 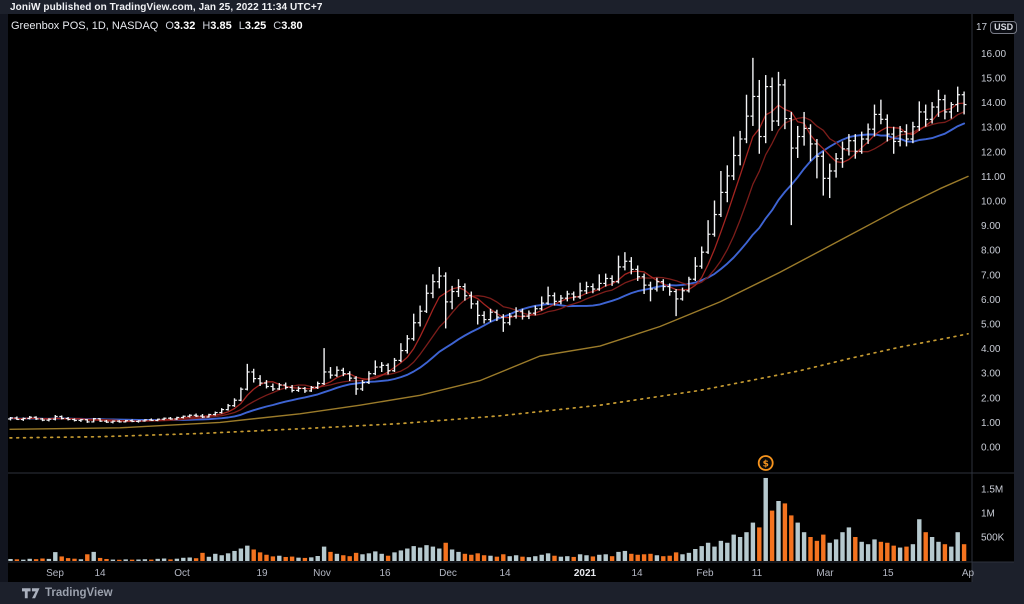 I want to click on currency-usd-button: USD, so click(x=1004, y=27).